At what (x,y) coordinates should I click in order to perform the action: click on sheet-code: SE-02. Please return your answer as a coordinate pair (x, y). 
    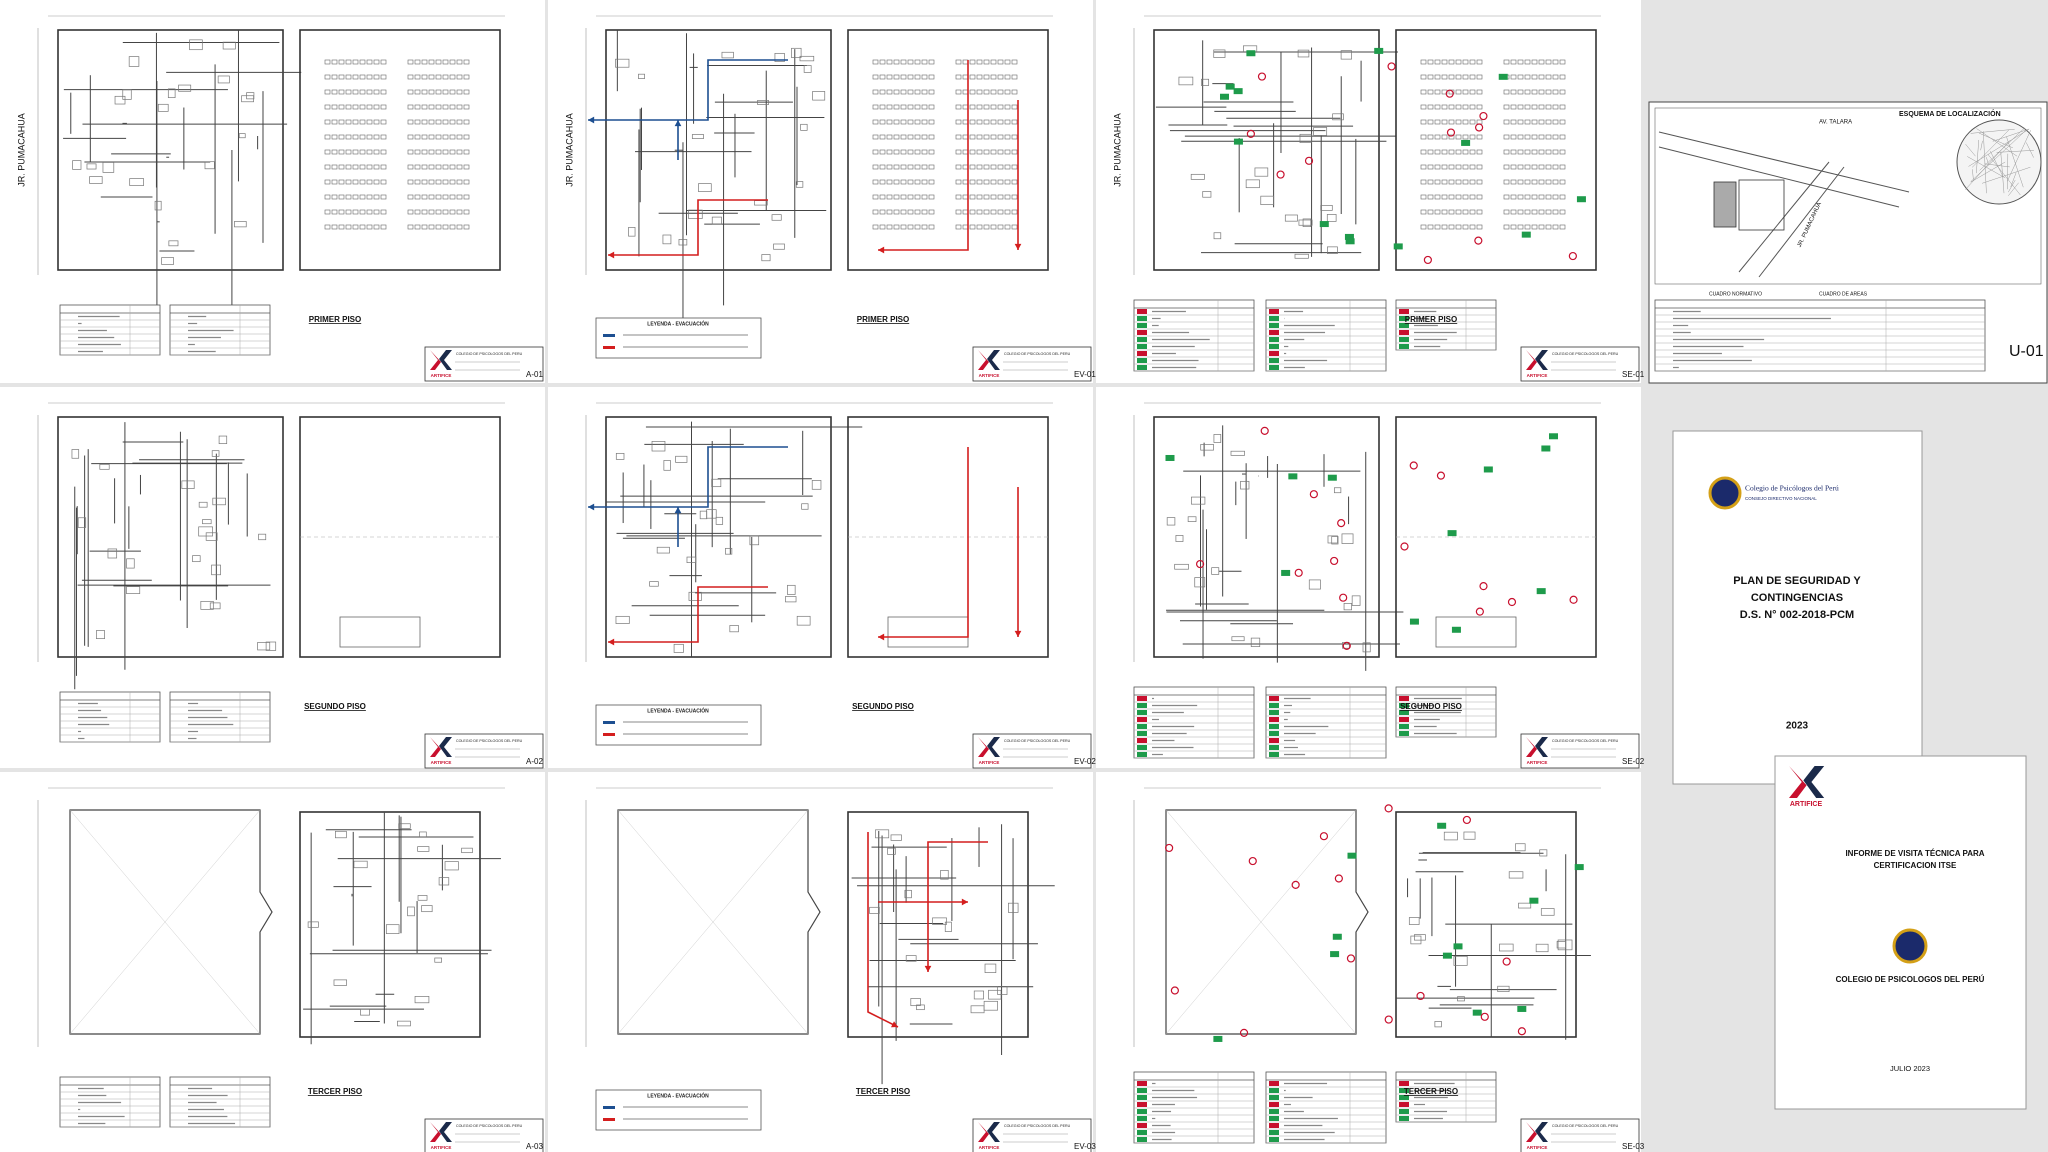
    Looking at the image, I should click on (1633, 761).